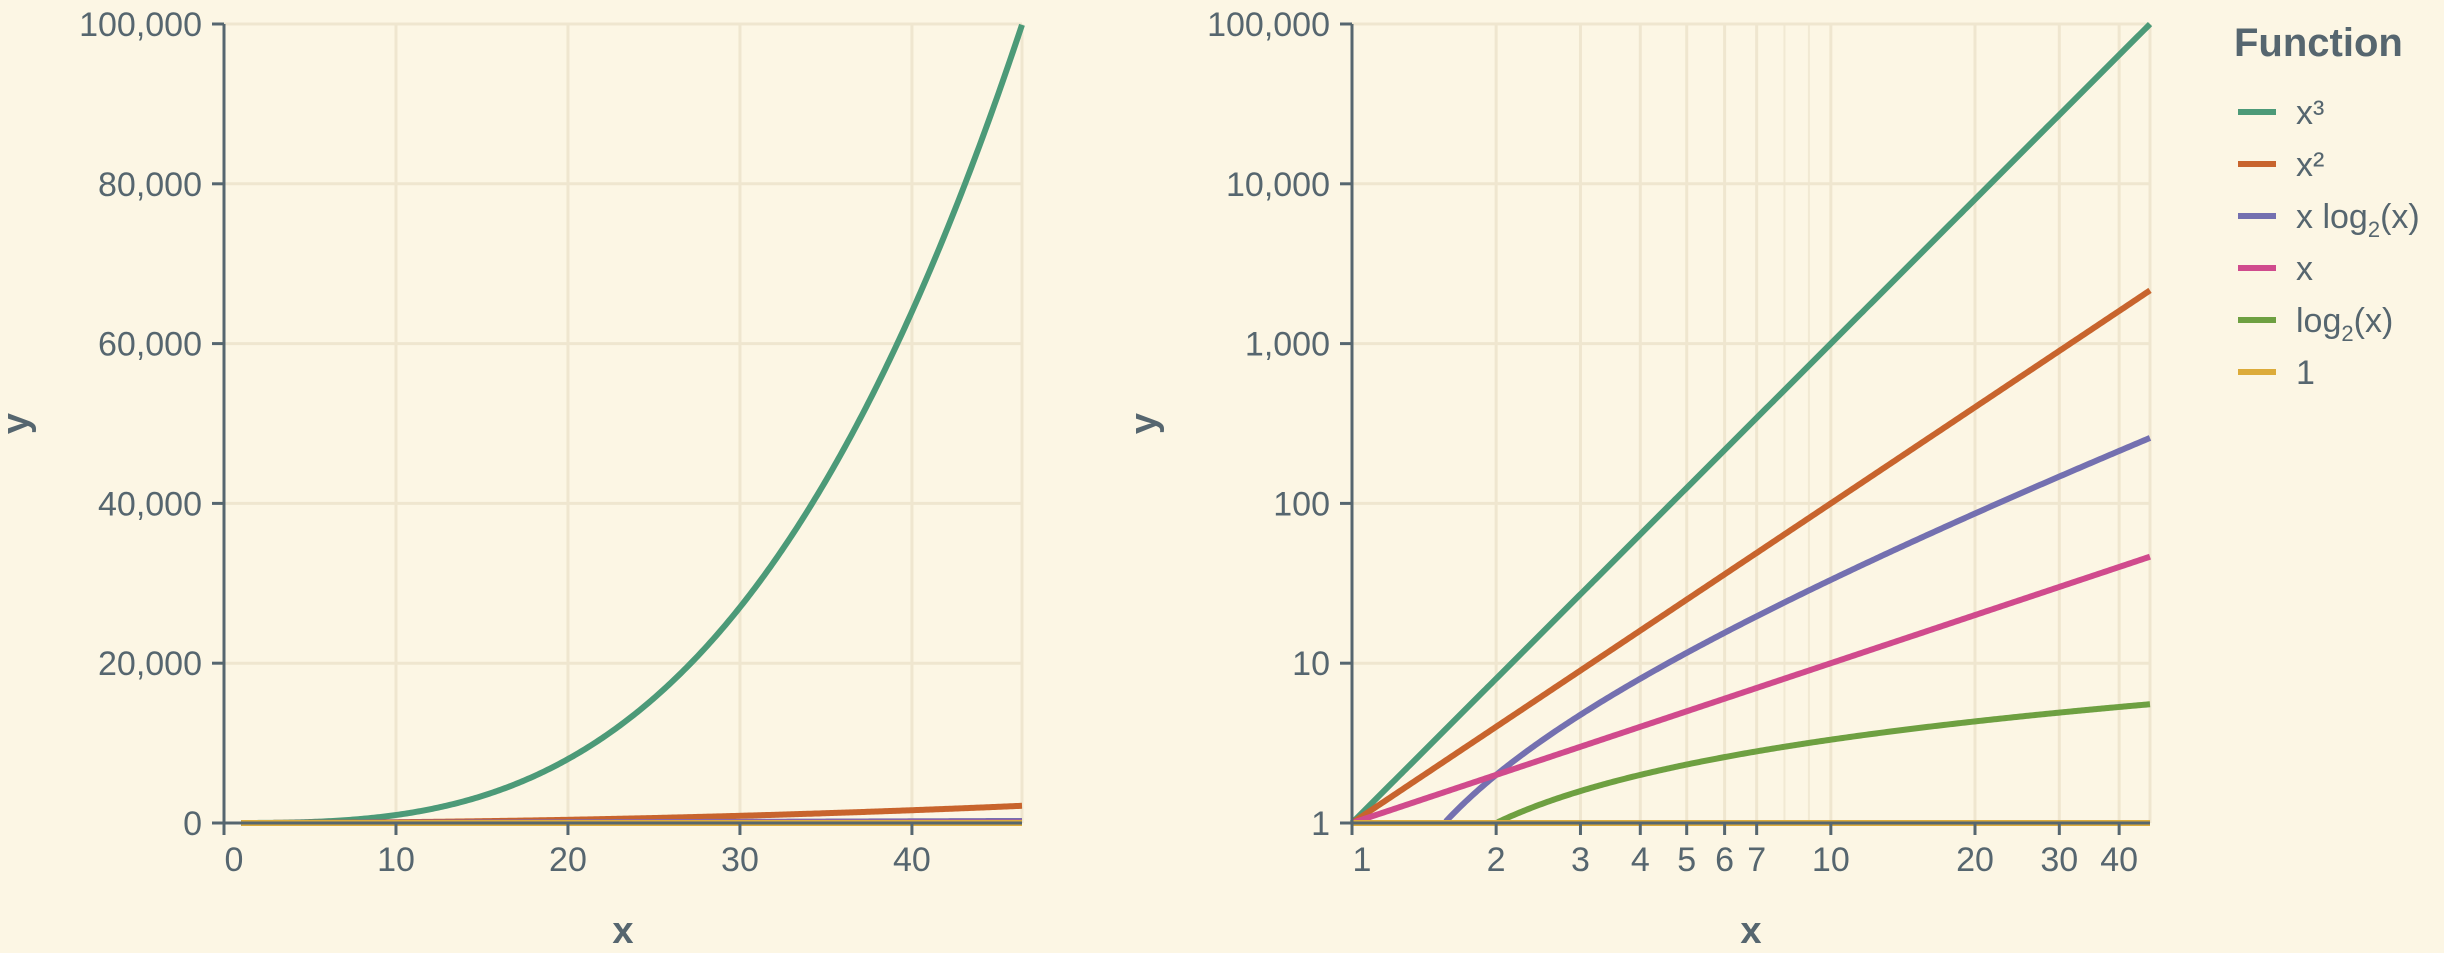 The image size is (2444, 953). Describe the element at coordinates (1824, 763) in the screenshot. I see `series-line-log2` at that location.